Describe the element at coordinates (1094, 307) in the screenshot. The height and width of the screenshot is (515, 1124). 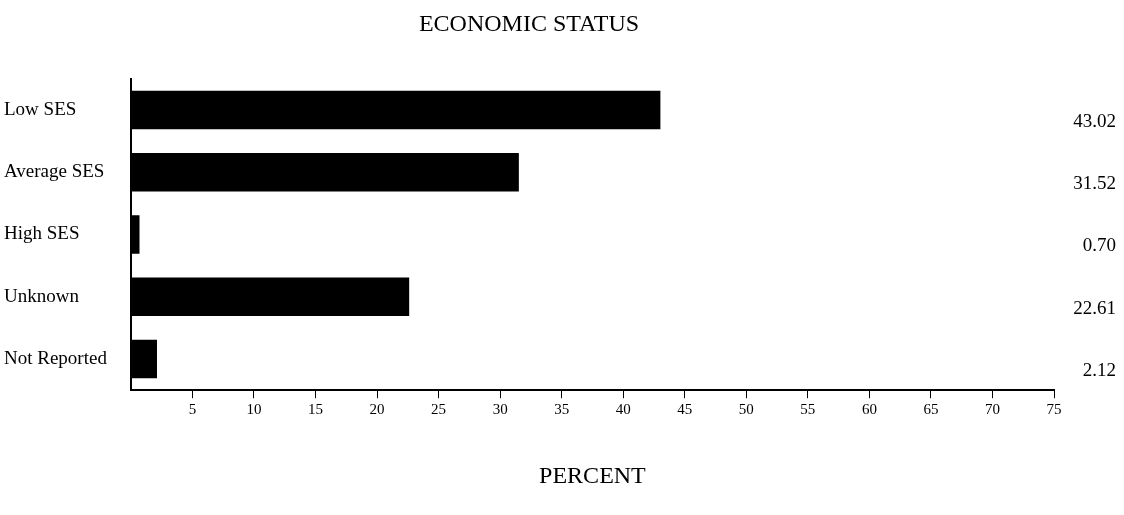
I see `data-label: 22.61` at that location.